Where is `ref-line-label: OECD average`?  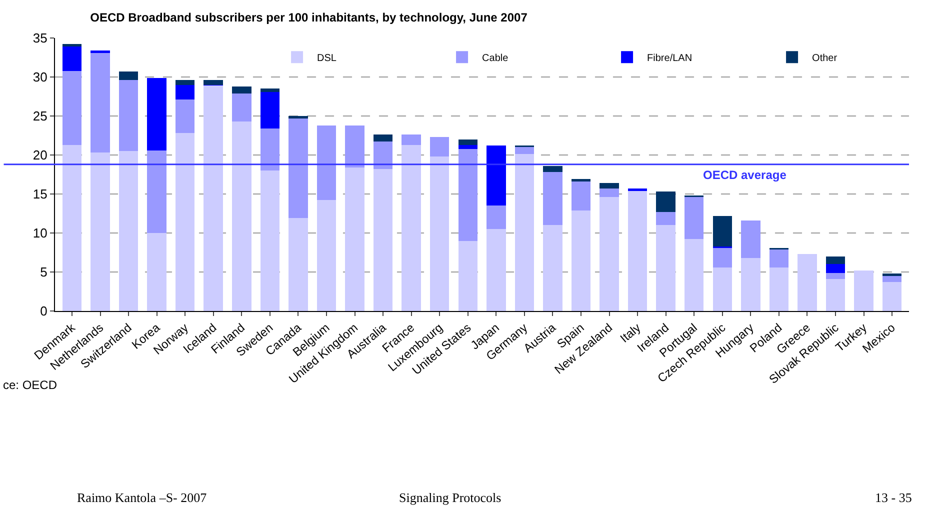
ref-line-label: OECD average is located at coordinates (745, 175).